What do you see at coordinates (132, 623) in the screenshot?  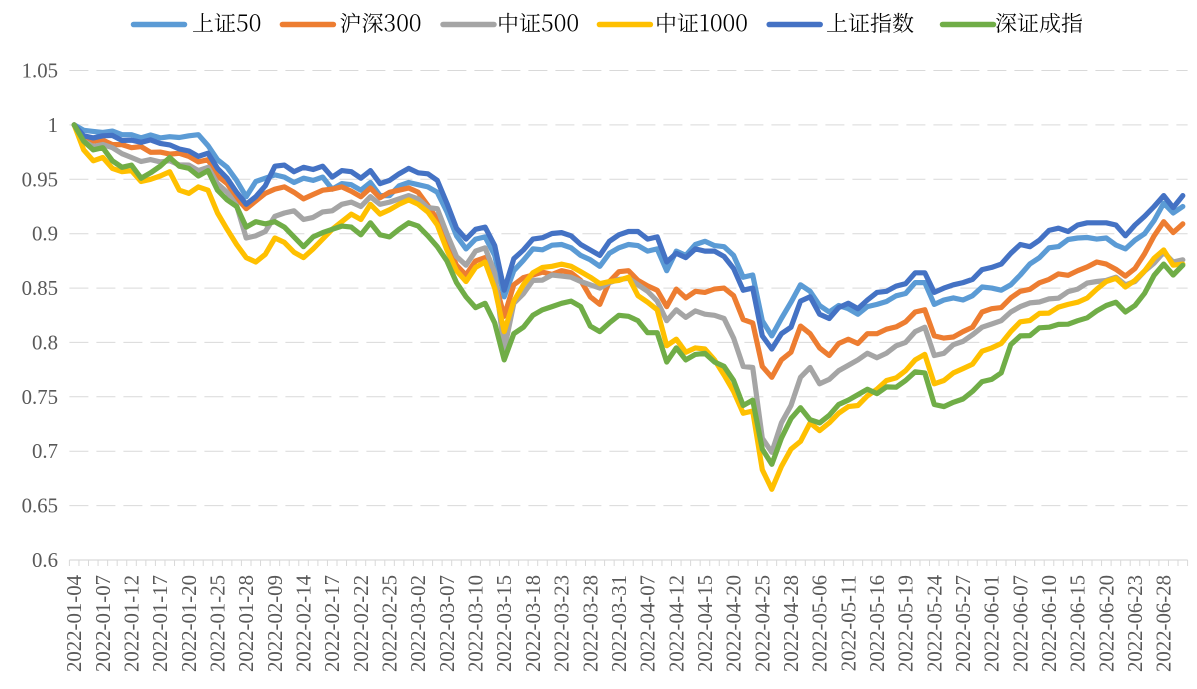 I see `svg-text: 2022-01-12` at bounding box center [132, 623].